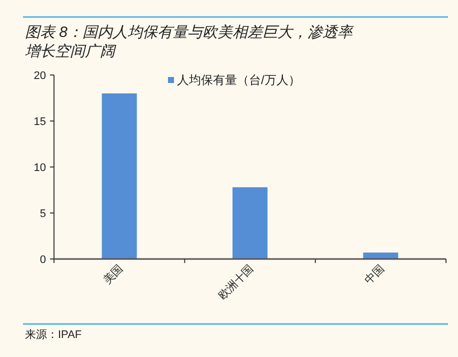  Describe the element at coordinates (40, 76) in the screenshot. I see `y-tick-label: 20` at that location.